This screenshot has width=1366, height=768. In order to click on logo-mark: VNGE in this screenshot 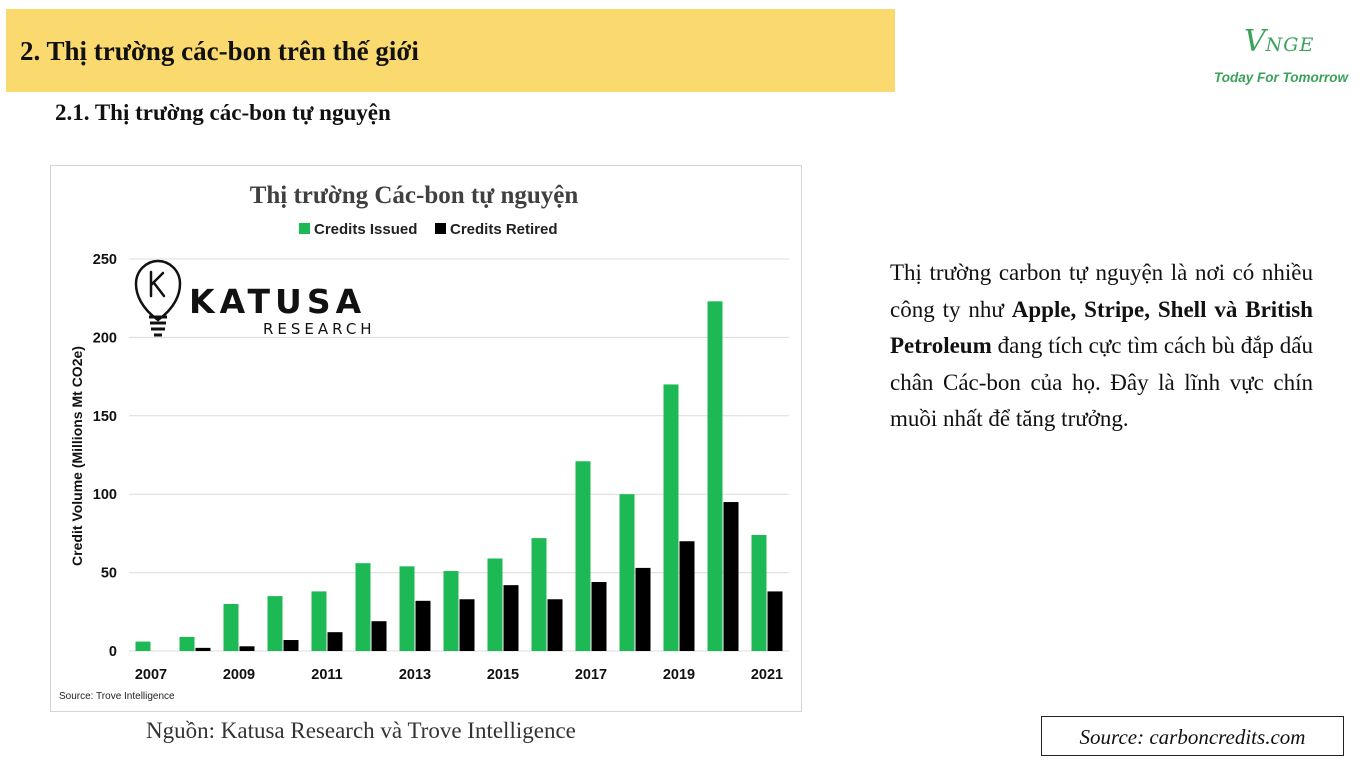, I will do `click(1279, 41)`.